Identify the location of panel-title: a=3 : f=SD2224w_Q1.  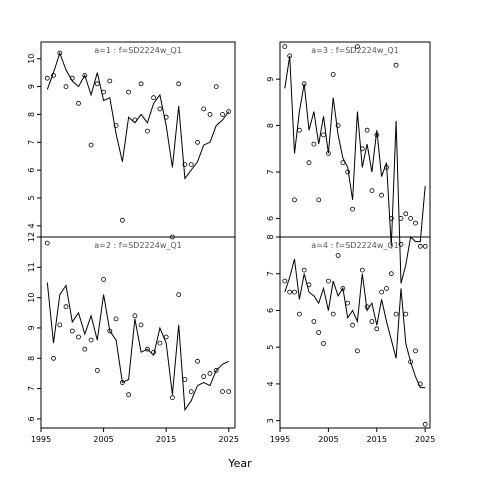
(355, 50).